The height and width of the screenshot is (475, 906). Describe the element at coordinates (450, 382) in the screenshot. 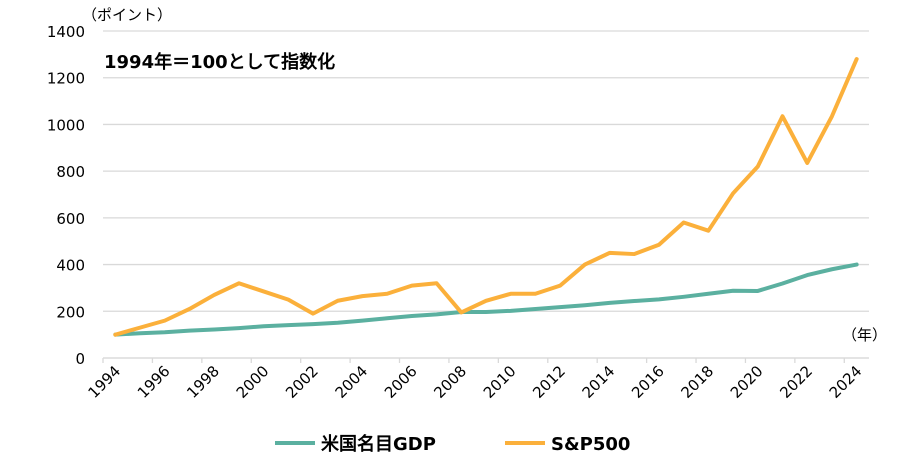

I see `x-tick-label: 2008` at that location.